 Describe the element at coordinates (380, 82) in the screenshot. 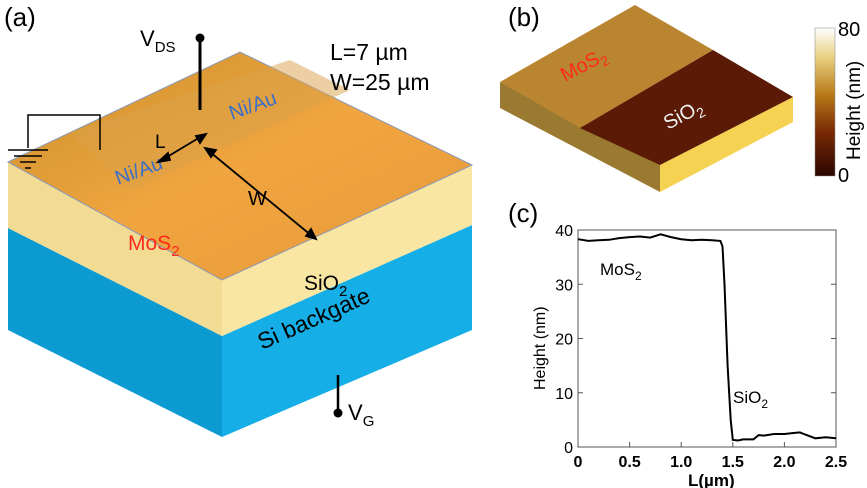

I see `channel-width-label: W=25 µm` at that location.